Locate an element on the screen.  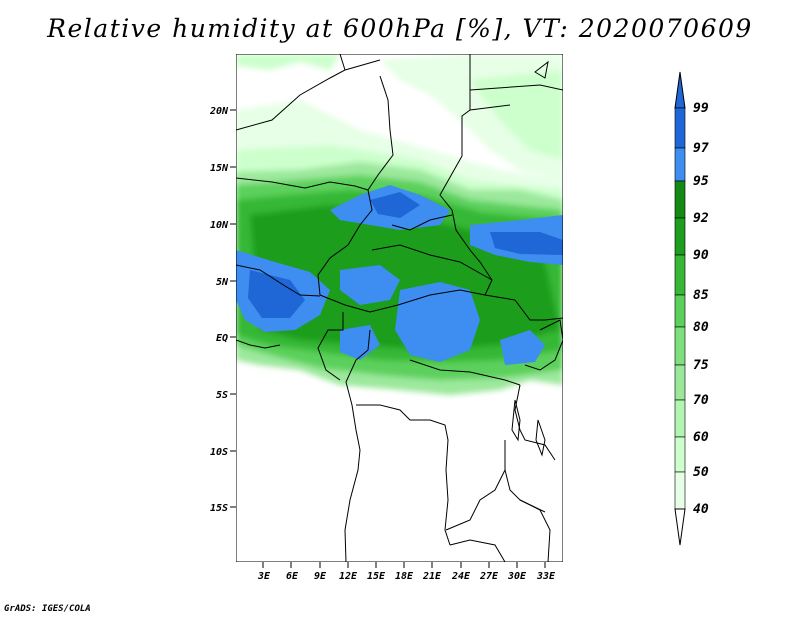
lon-label: 3E is located at coordinates (264, 576).